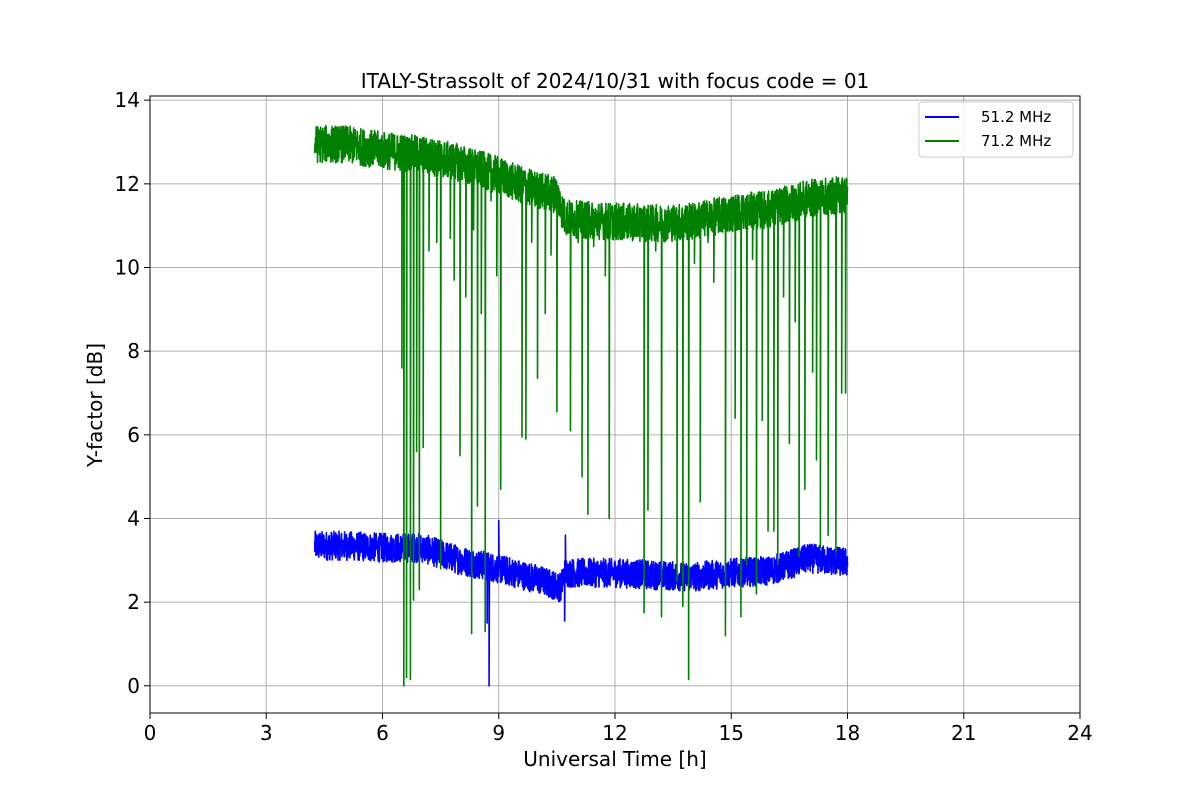 This screenshot has height=800, width=1200. I want to click on y-tick-label: 14, so click(127, 100).